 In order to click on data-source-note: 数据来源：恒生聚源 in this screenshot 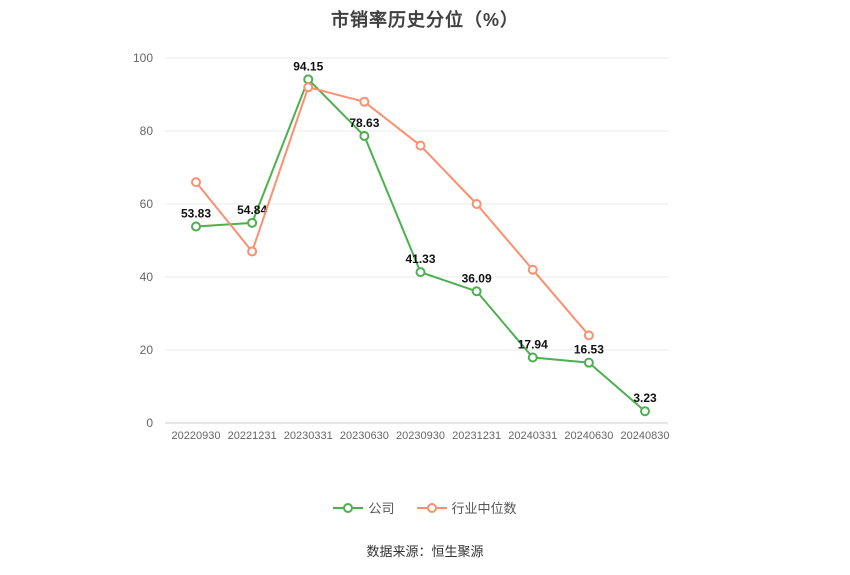, I will do `click(425, 551)`.